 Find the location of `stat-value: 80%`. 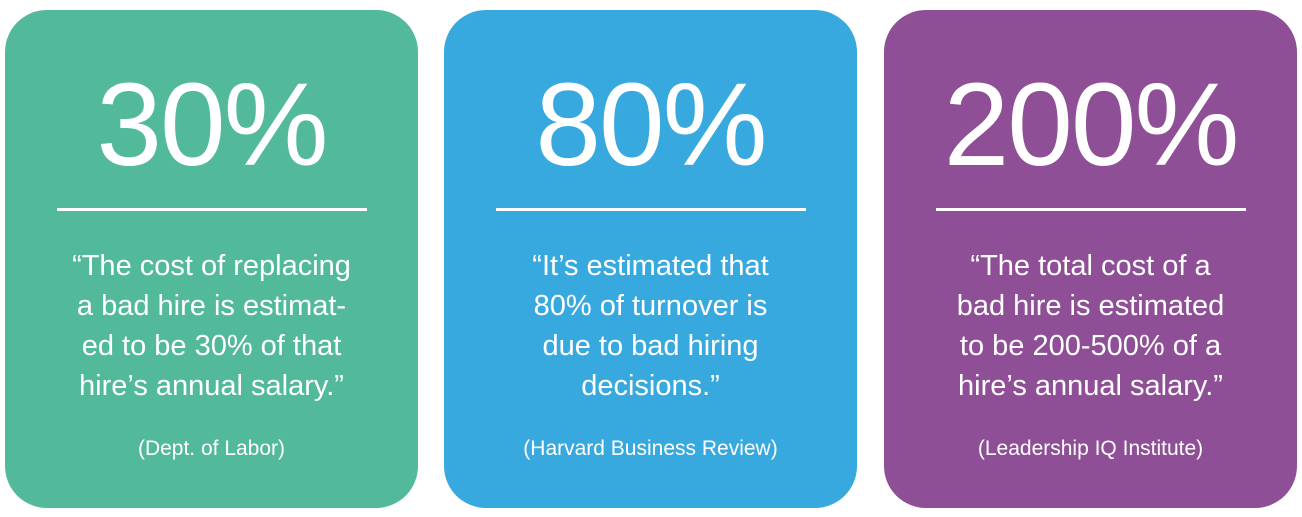

stat-value: 80% is located at coordinates (651, 125).